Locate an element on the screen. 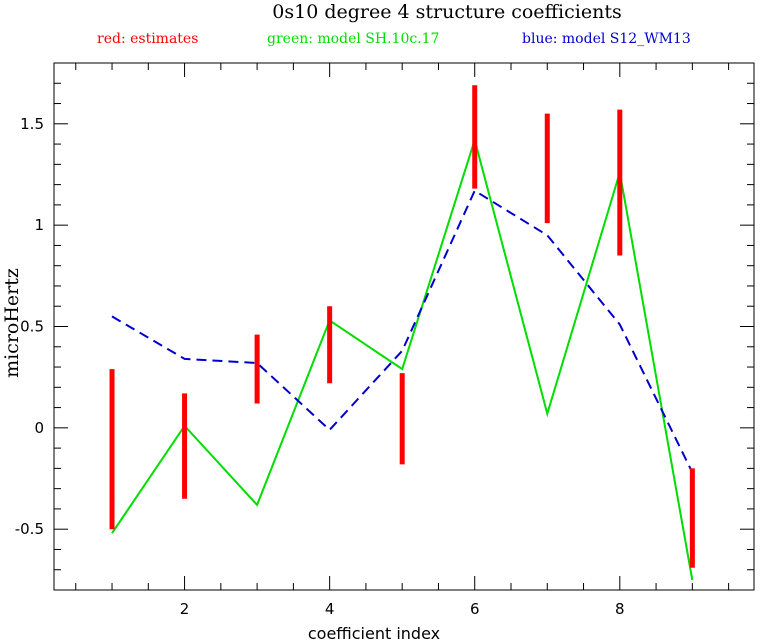  y-tick-label: 1.5 is located at coordinates (32, 124).